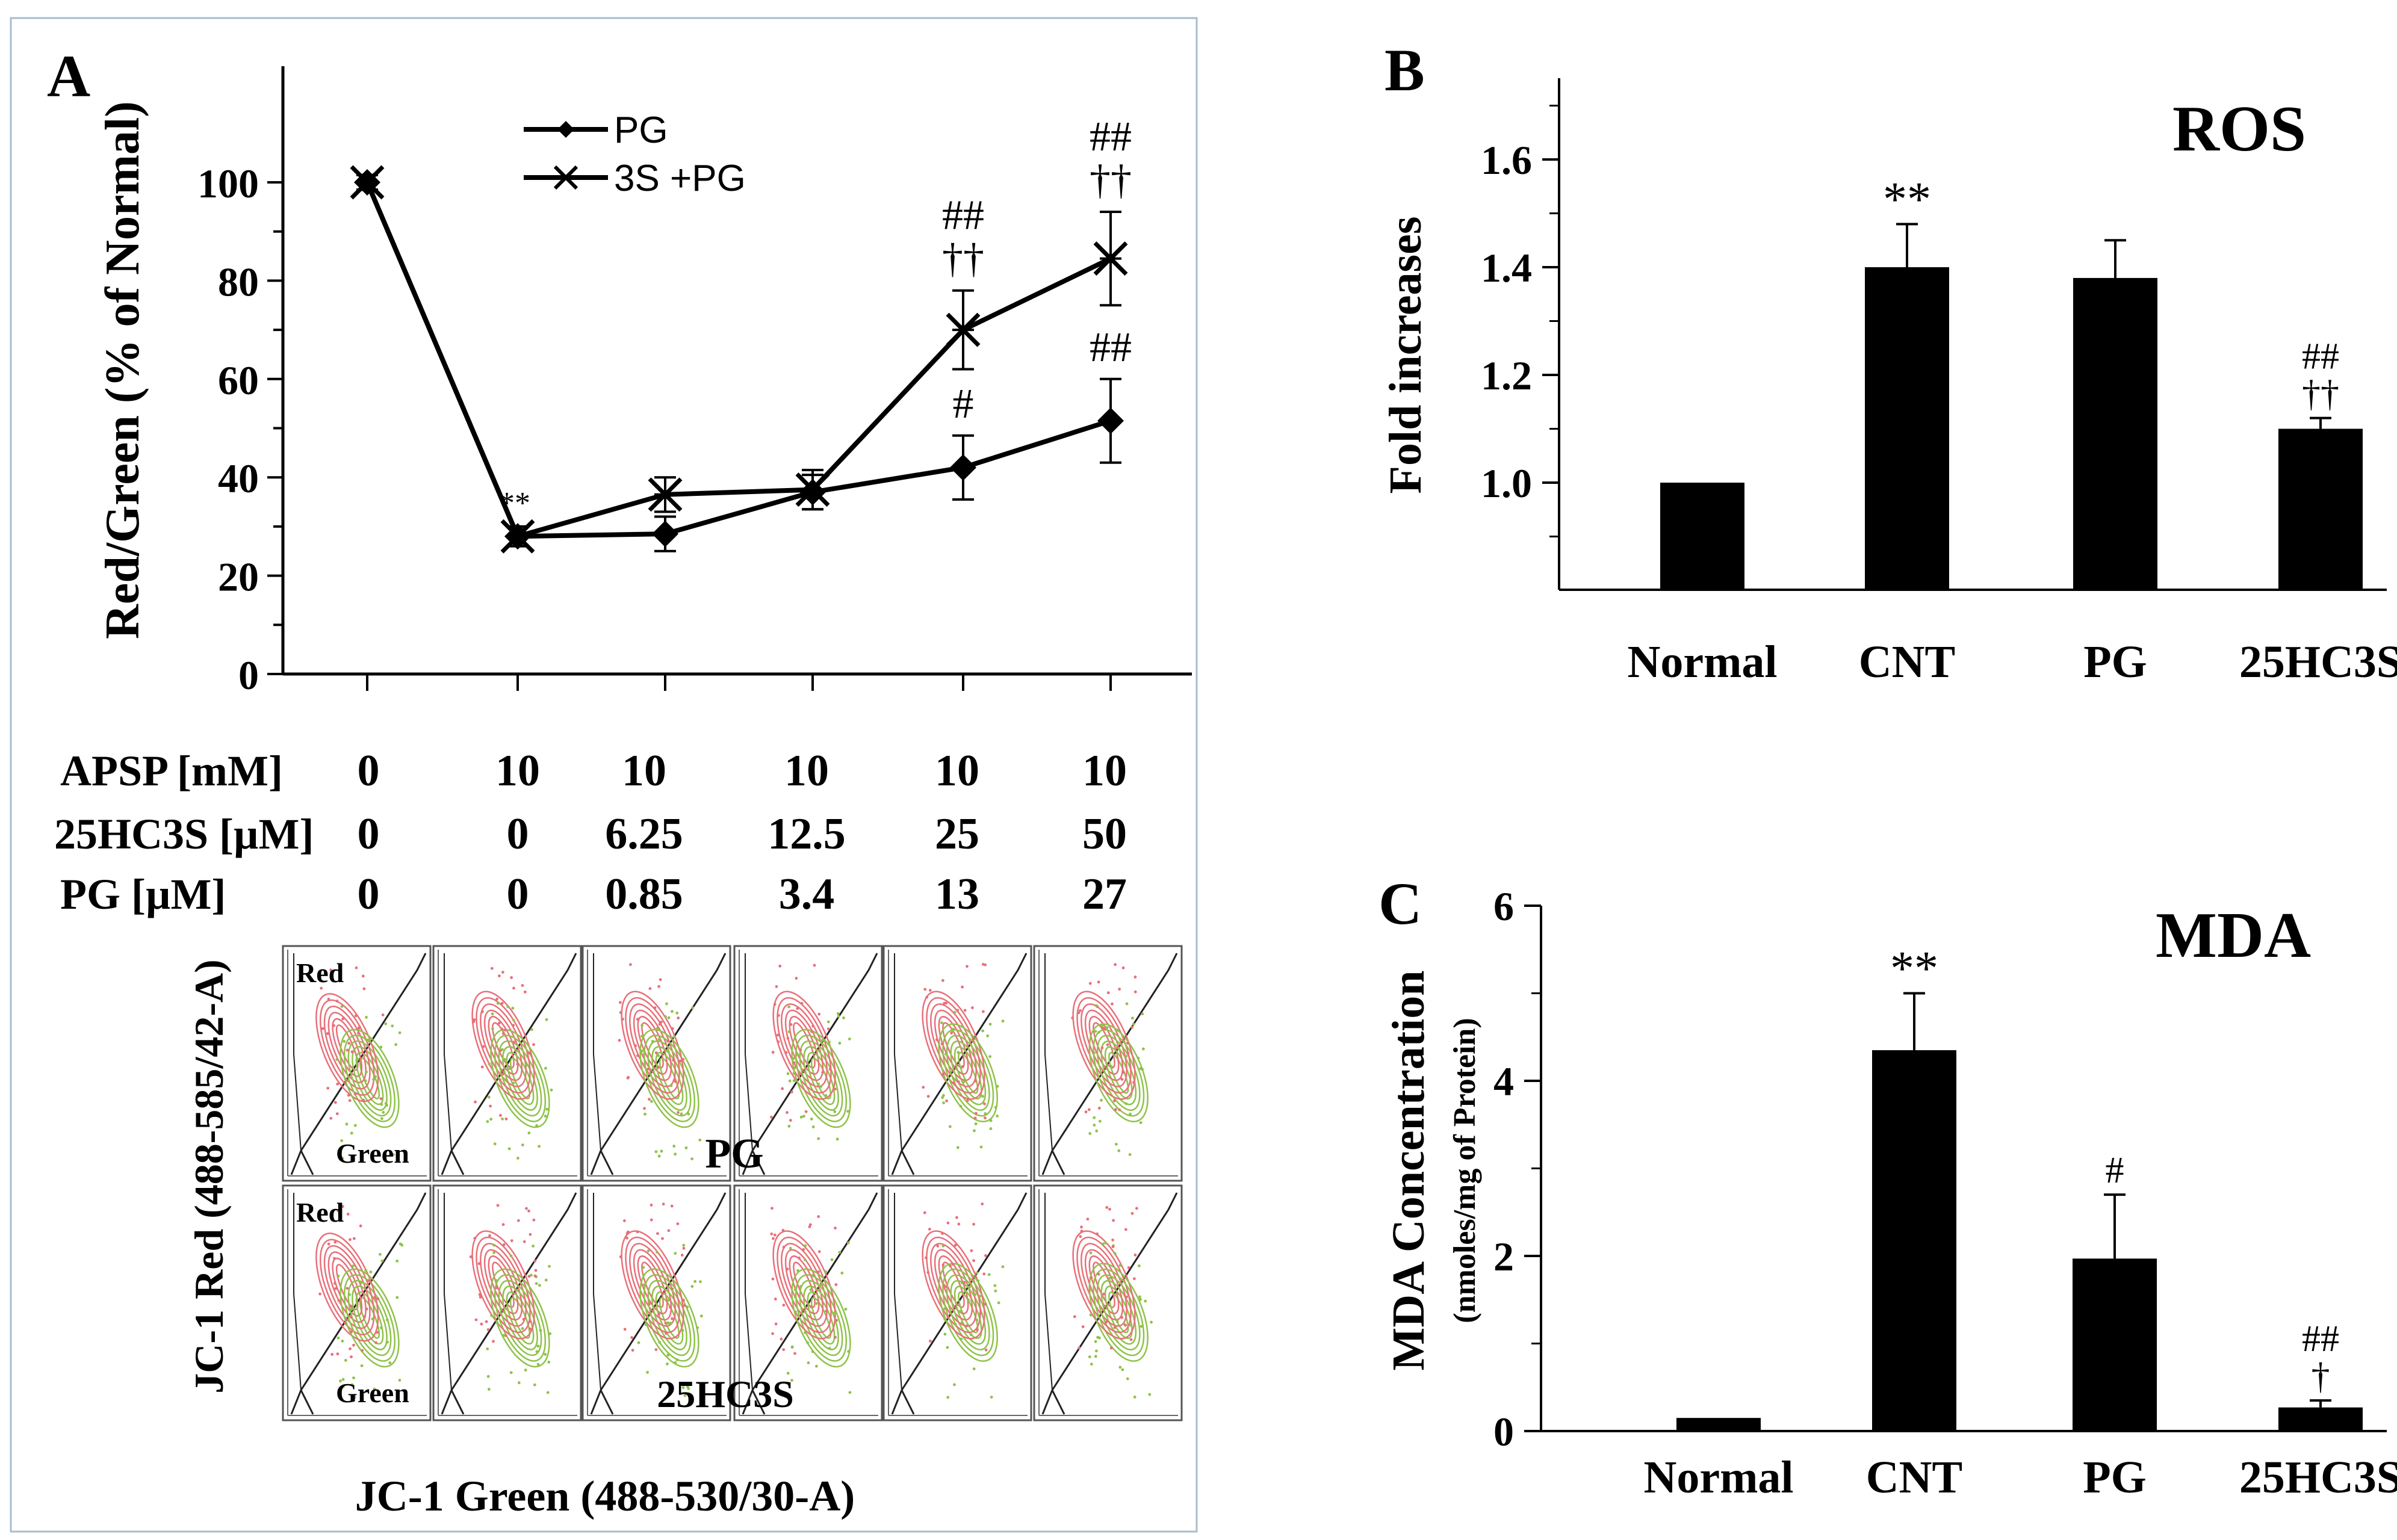 This screenshot has height=1540, width=2397. What do you see at coordinates (963, 259) in the screenshot?
I see `significance-mark: ††` at bounding box center [963, 259].